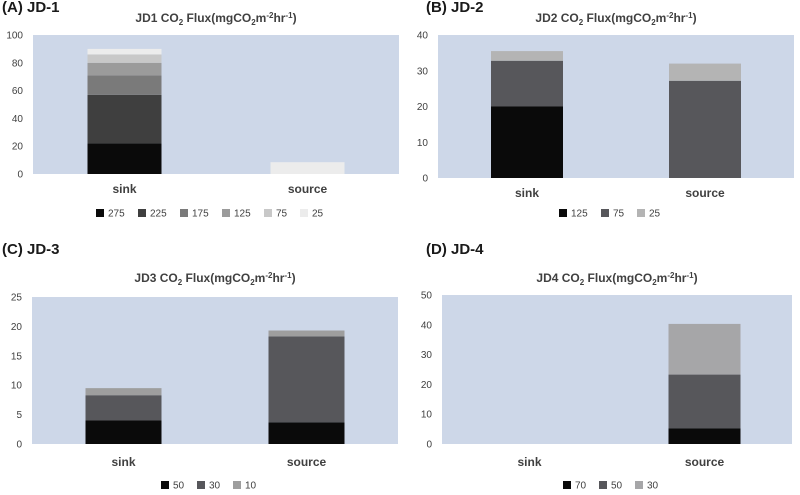 The width and height of the screenshot is (800, 495). What do you see at coordinates (661, 18) in the screenshot?
I see `chart-title-part: m` at bounding box center [661, 18].